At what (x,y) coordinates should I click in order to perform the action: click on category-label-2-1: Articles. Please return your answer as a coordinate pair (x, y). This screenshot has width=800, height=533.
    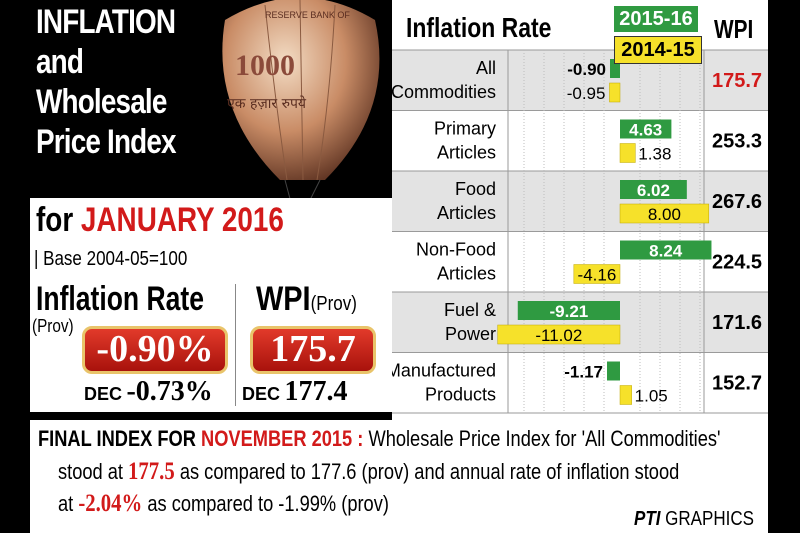
    Looking at the image, I should click on (466, 213).